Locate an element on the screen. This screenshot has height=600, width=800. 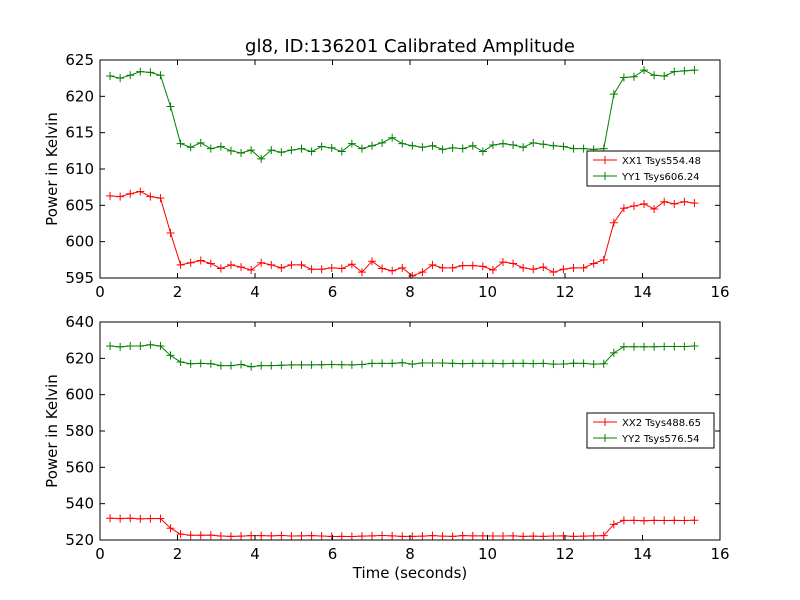
y-tick-label: 605 is located at coordinates (79, 205).